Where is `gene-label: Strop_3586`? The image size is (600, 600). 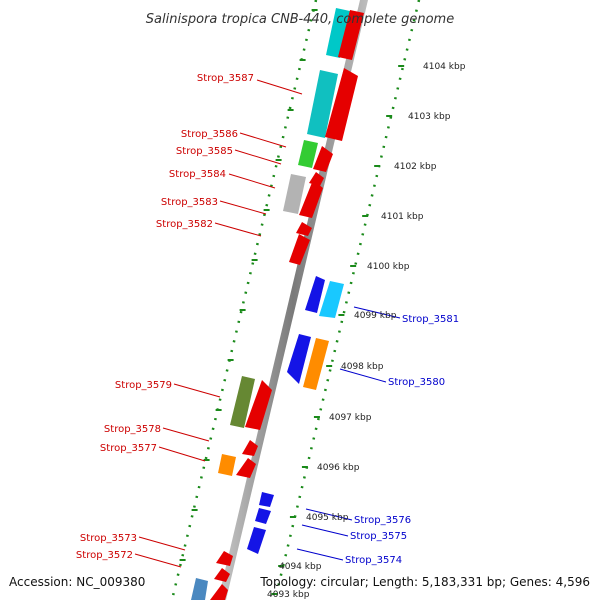
gene-label: Strop_3586 is located at coordinates (209, 134).